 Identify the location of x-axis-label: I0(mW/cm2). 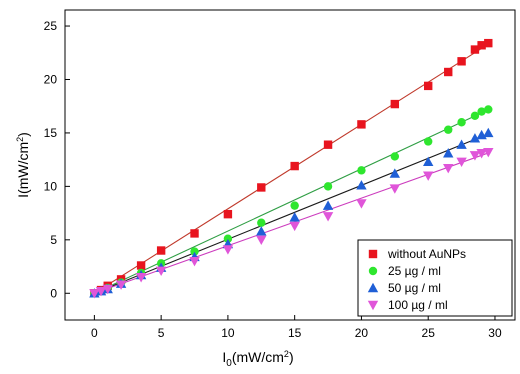
(257, 359).